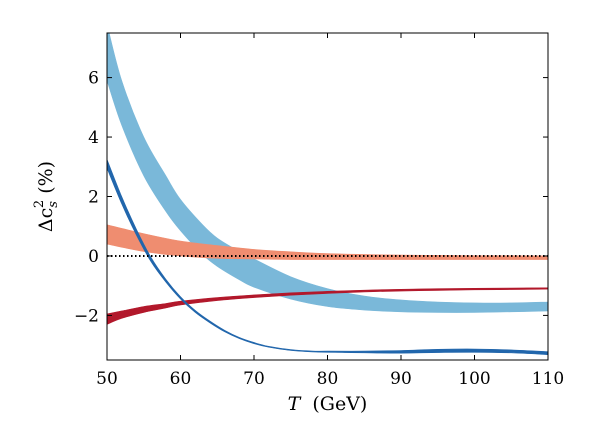  What do you see at coordinates (181, 379) in the screenshot?
I see `x-tick-label: 60` at bounding box center [181, 379].